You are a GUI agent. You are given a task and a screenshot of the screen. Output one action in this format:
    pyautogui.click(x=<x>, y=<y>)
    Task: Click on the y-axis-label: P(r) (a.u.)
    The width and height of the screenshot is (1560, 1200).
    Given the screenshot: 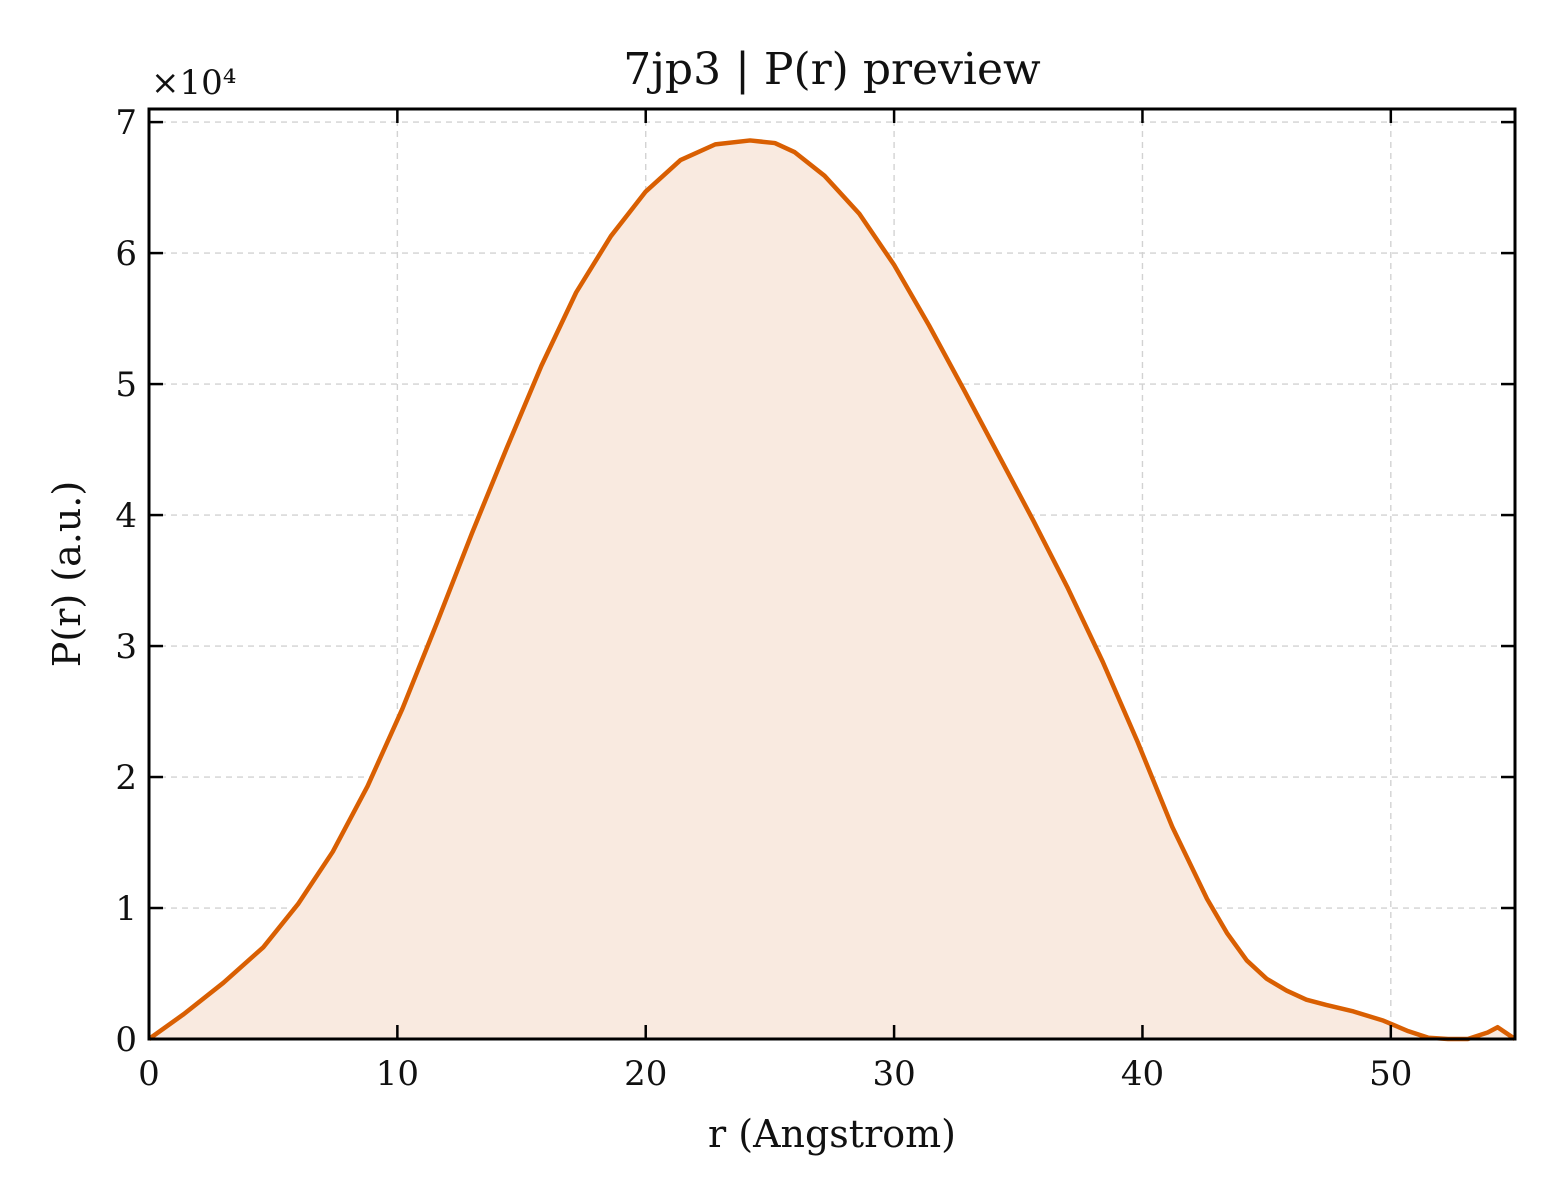 What is the action you would take?
    pyautogui.click(x=67, y=574)
    